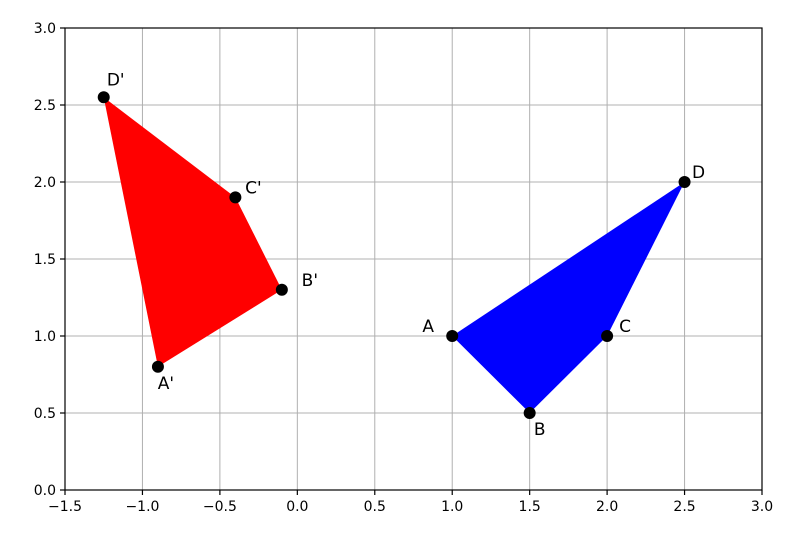  What do you see at coordinates (452, 507) in the screenshot?
I see `x-tick-label: 1.0` at bounding box center [452, 507].